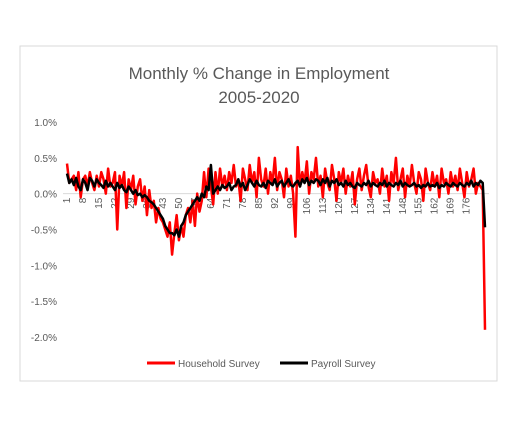  Describe the element at coordinates (67, 200) in the screenshot. I see `x-tick-label: 1` at that location.